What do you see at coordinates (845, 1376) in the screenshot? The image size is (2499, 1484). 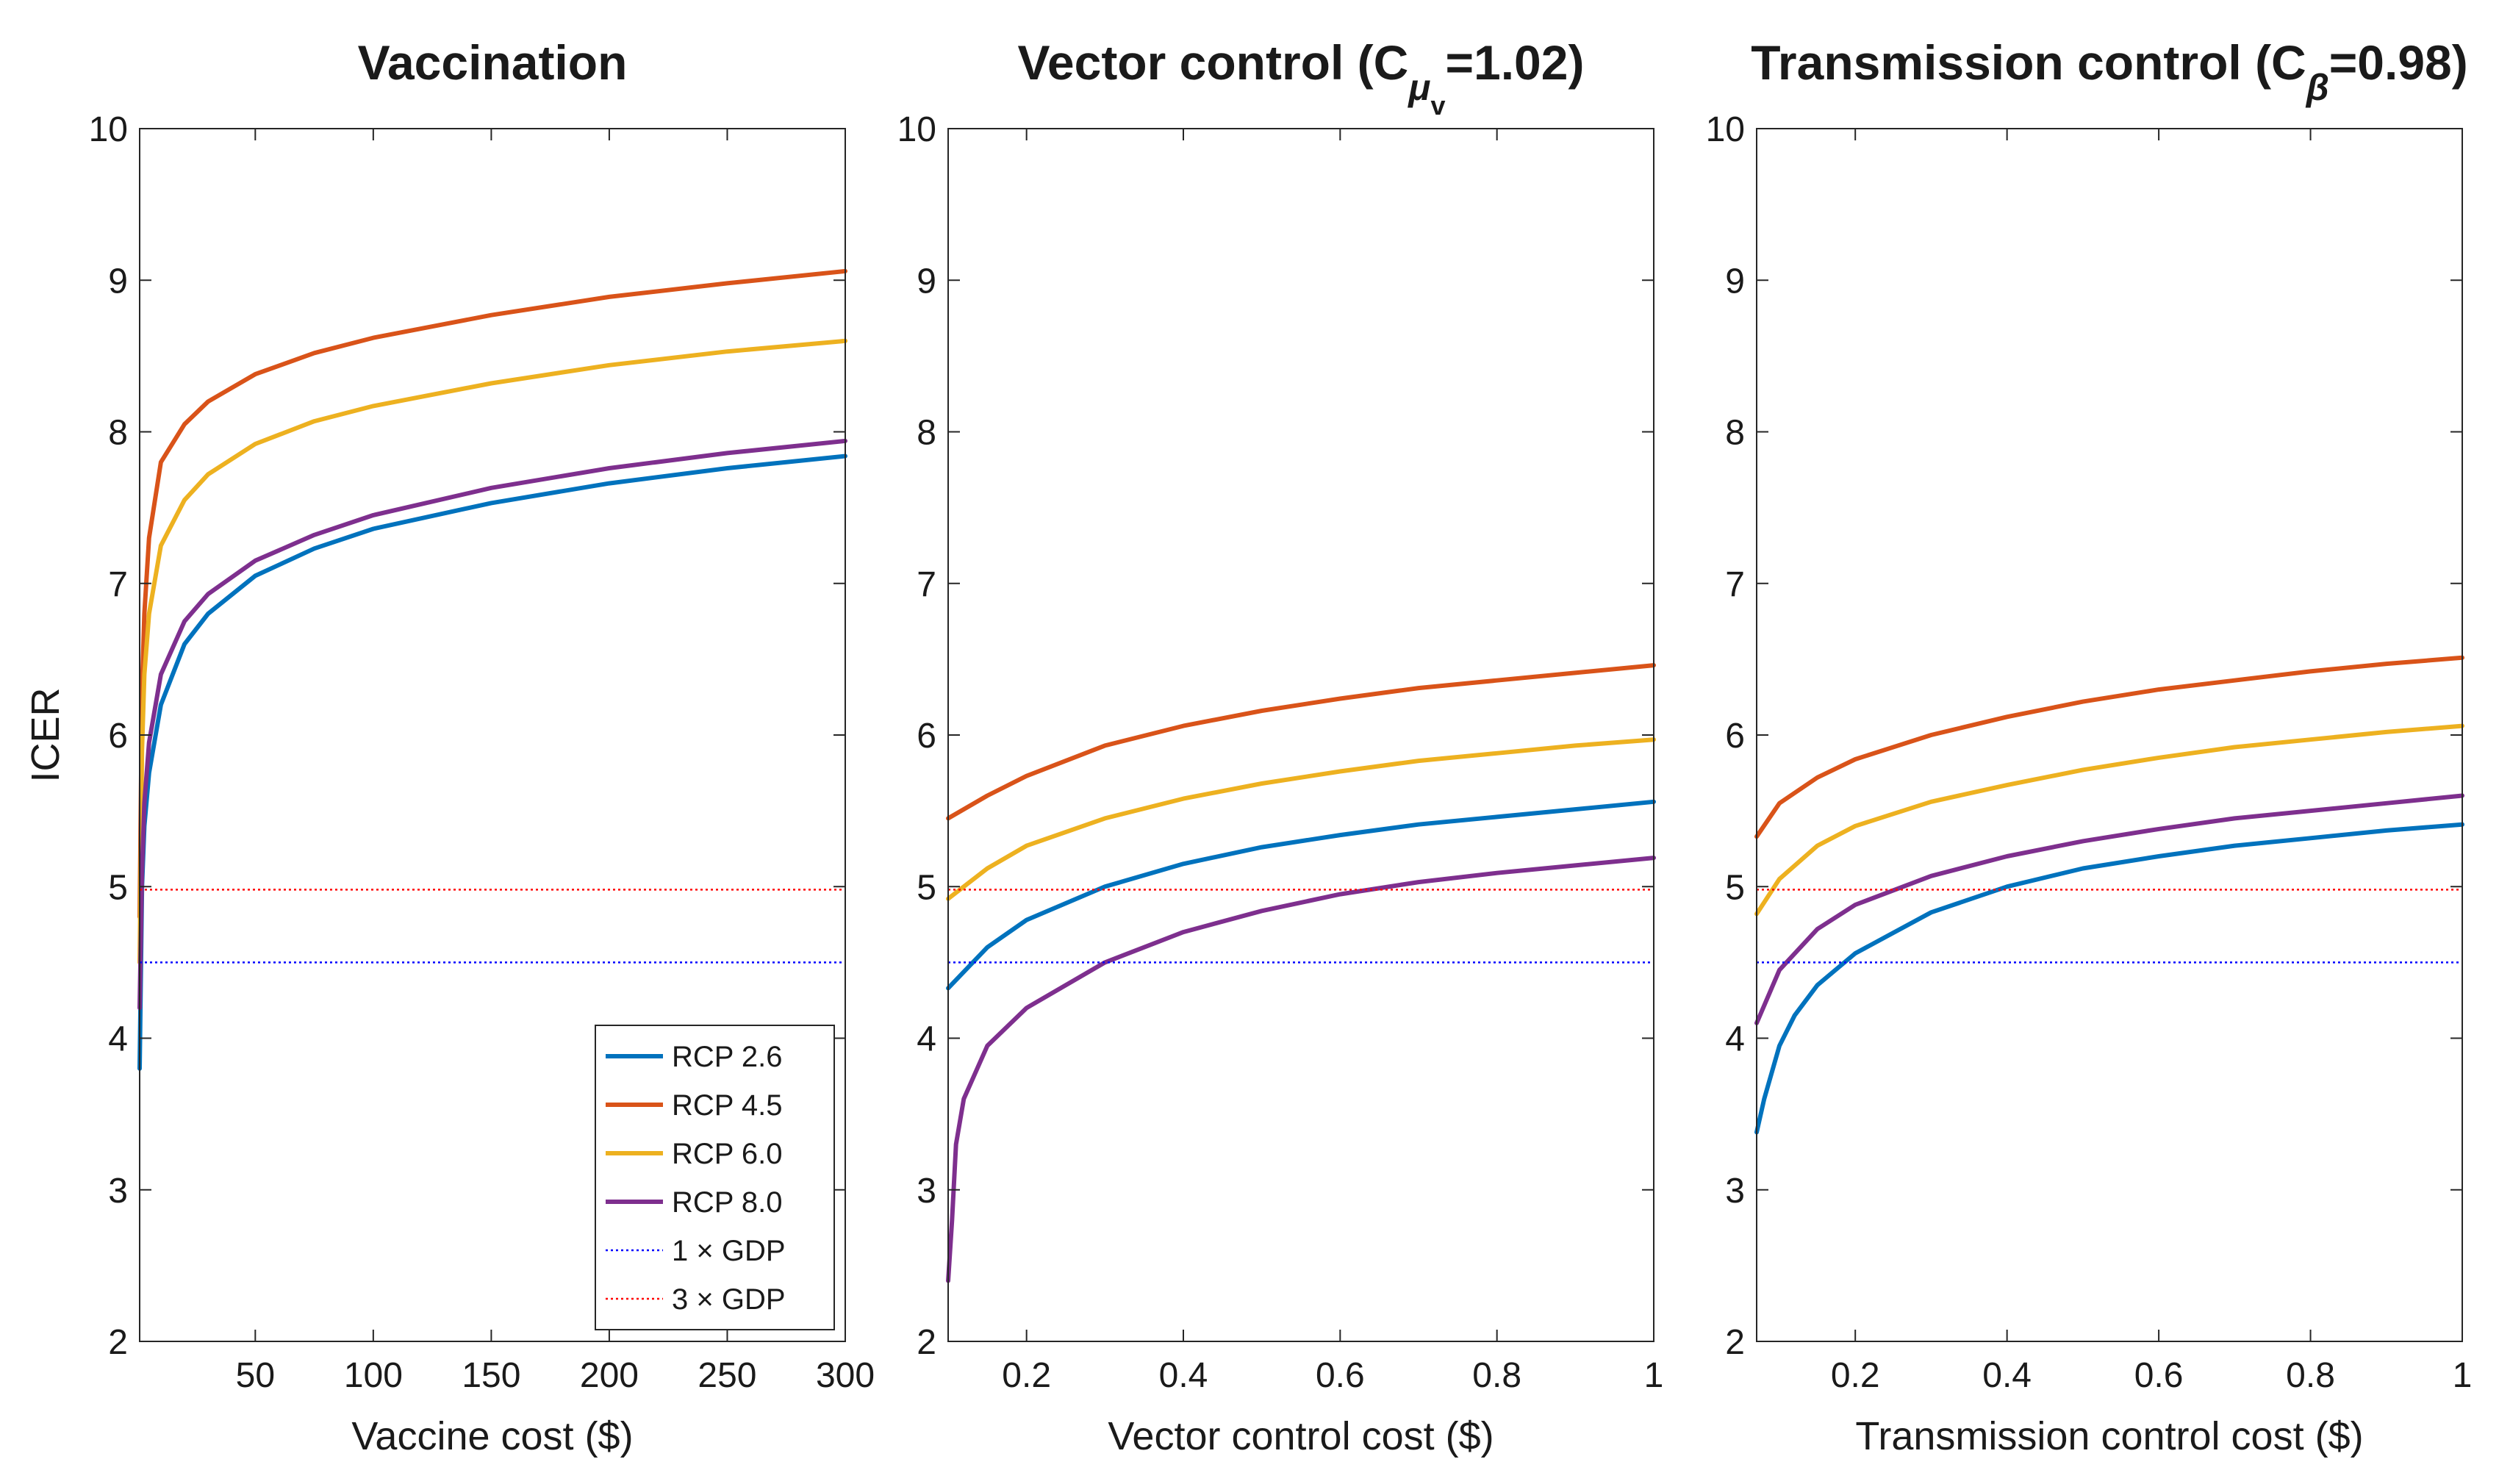 I see `x-tick-label: 300` at bounding box center [845, 1376].